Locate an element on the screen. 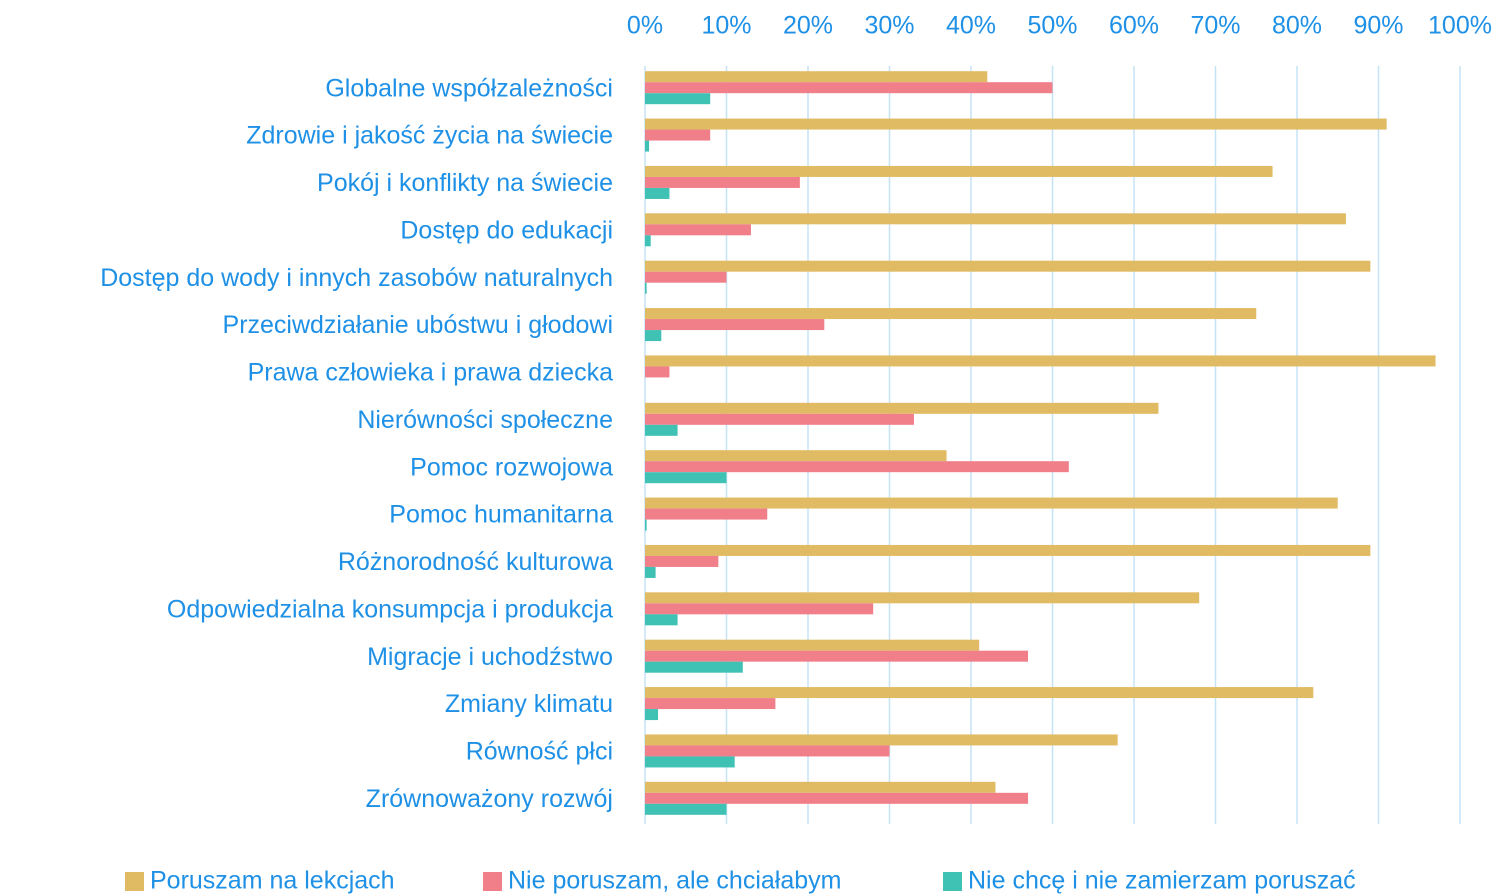  y-tick-label: Globalne współzależności is located at coordinates (469, 88).